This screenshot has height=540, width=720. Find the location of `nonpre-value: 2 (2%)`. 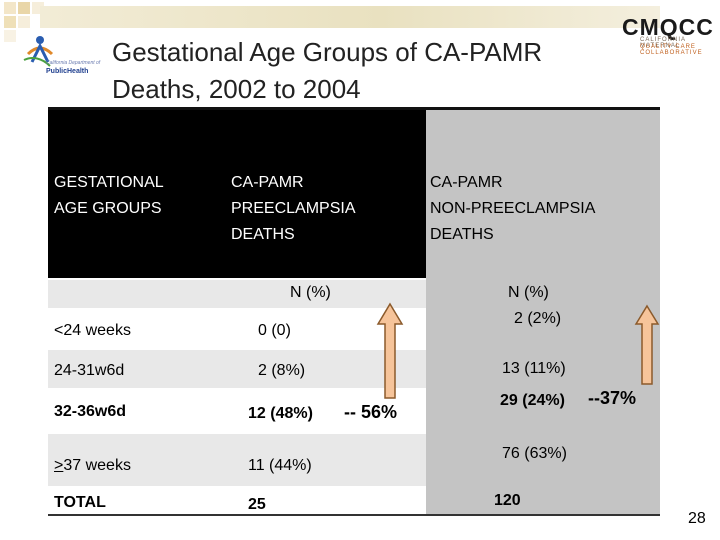

nonpre-value: 2 (2%) is located at coordinates (538, 318).